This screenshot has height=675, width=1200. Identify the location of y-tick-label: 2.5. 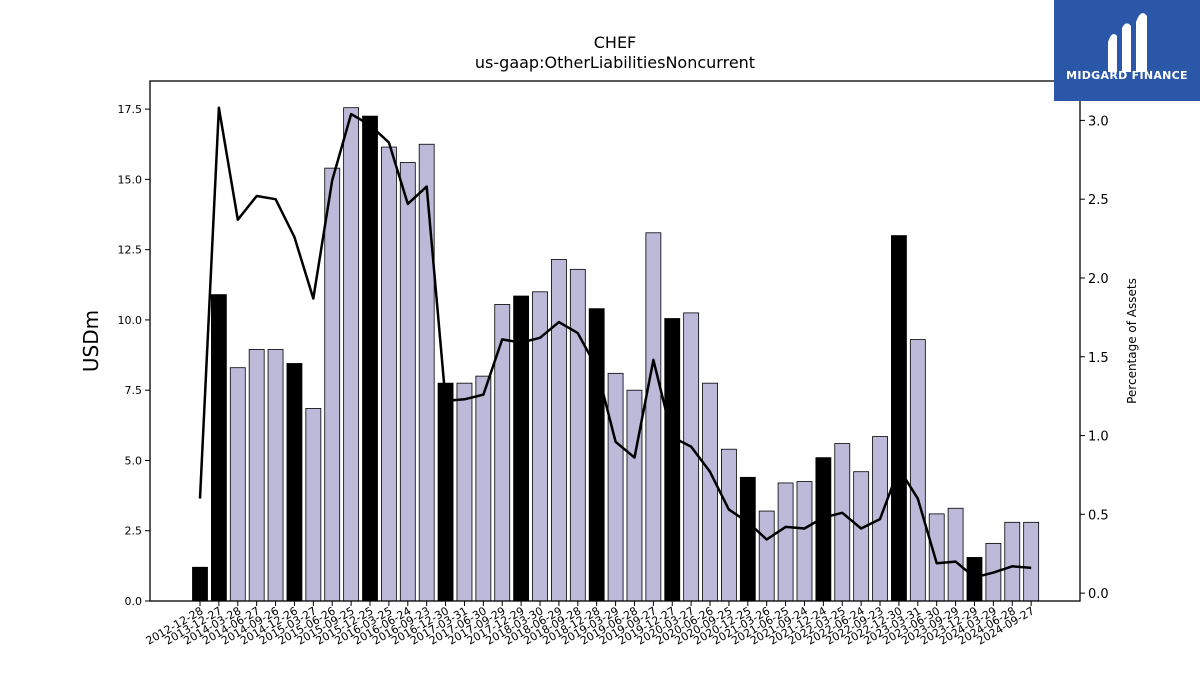
(134, 531).